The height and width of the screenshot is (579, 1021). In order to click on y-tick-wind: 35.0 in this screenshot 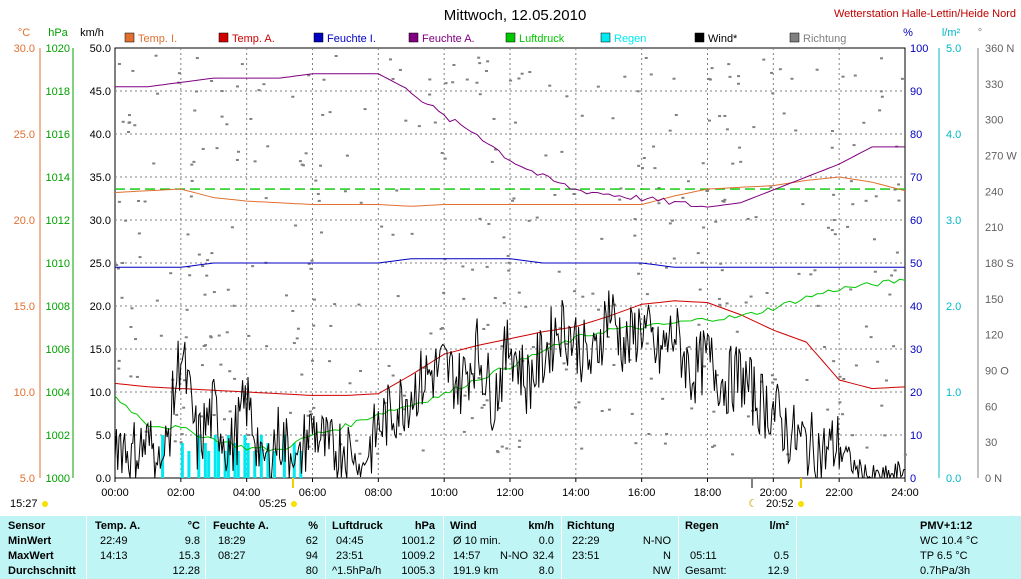, I will do `click(100, 178)`.